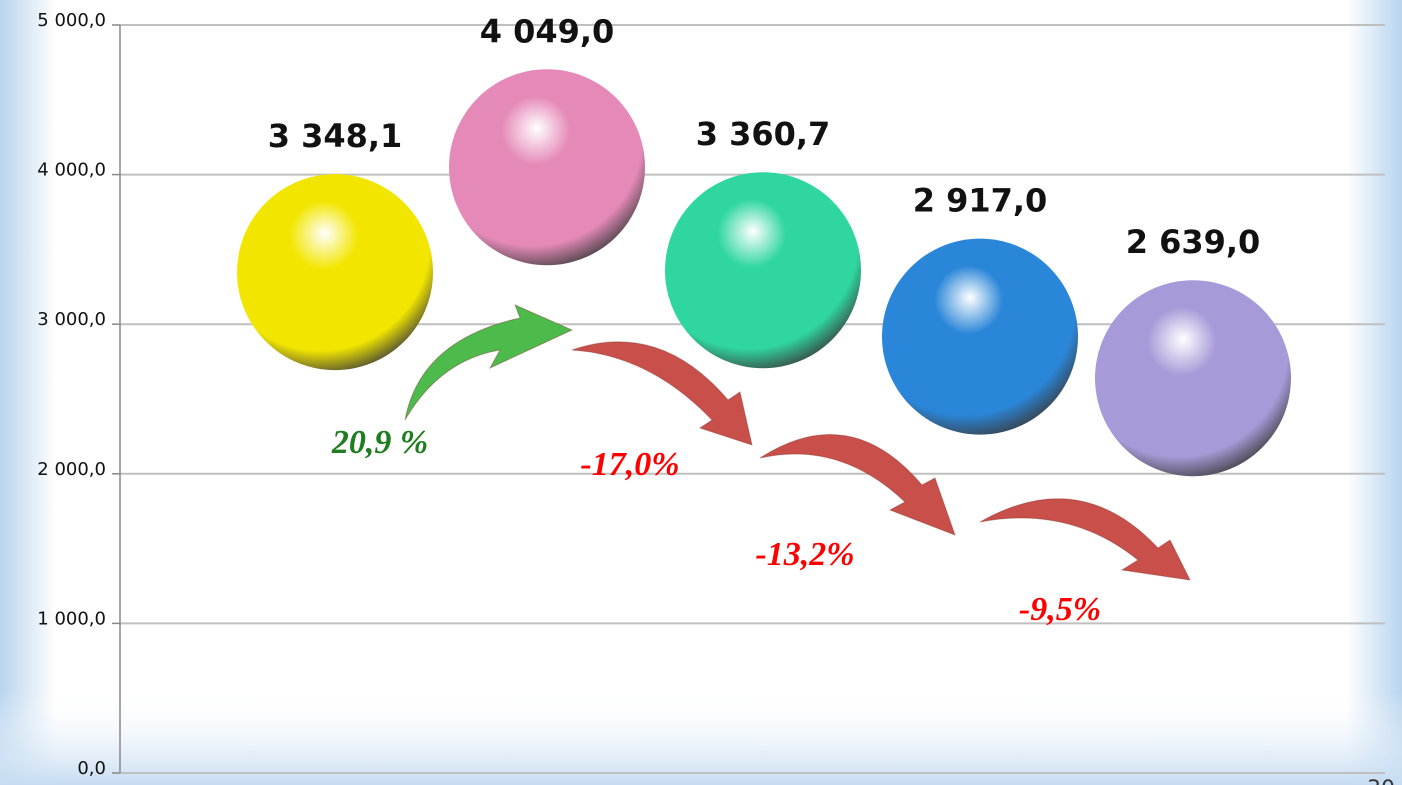  What do you see at coordinates (629, 464) in the screenshot?
I see `change-label: -17,0%` at bounding box center [629, 464].